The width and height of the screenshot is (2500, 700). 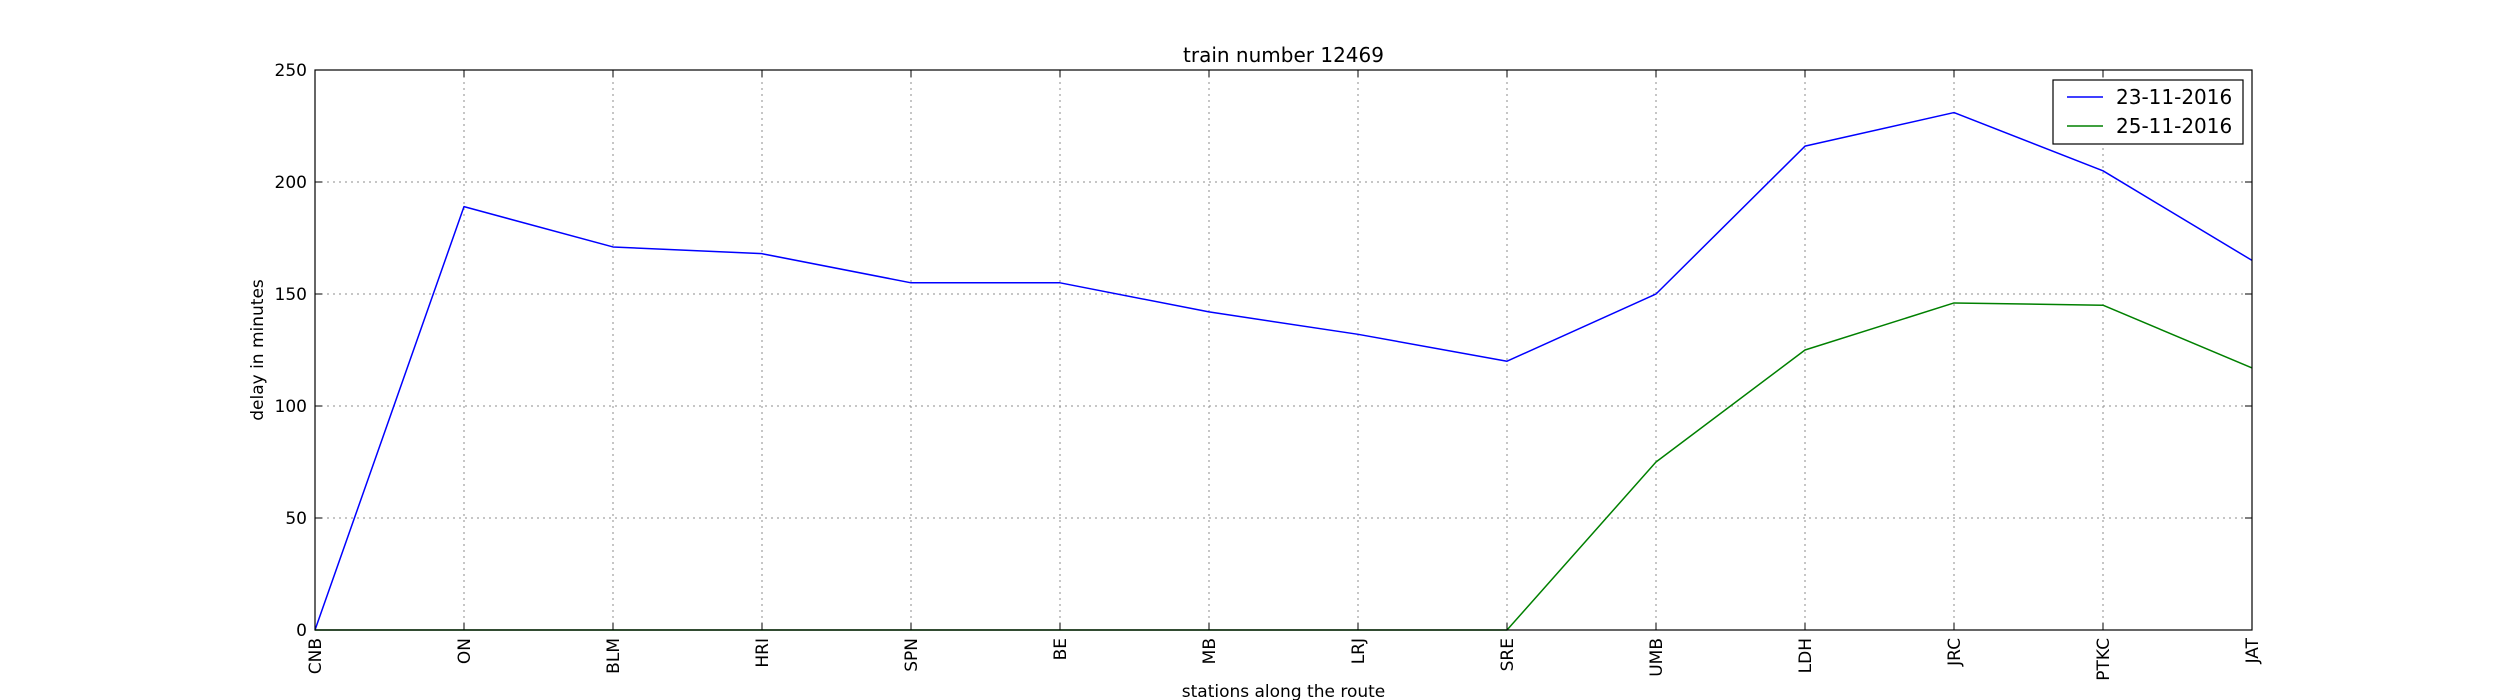 I want to click on x-axis-label: stations along the route, so click(x=1284, y=691).